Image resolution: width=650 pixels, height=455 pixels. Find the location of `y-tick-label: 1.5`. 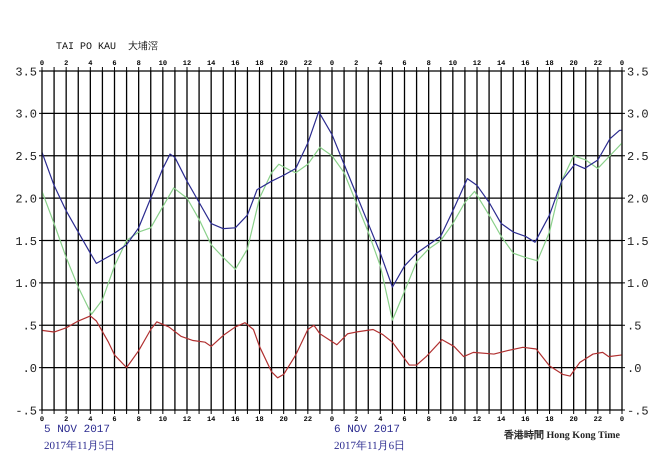

y-tick-label: 1.5 is located at coordinates (26, 241).